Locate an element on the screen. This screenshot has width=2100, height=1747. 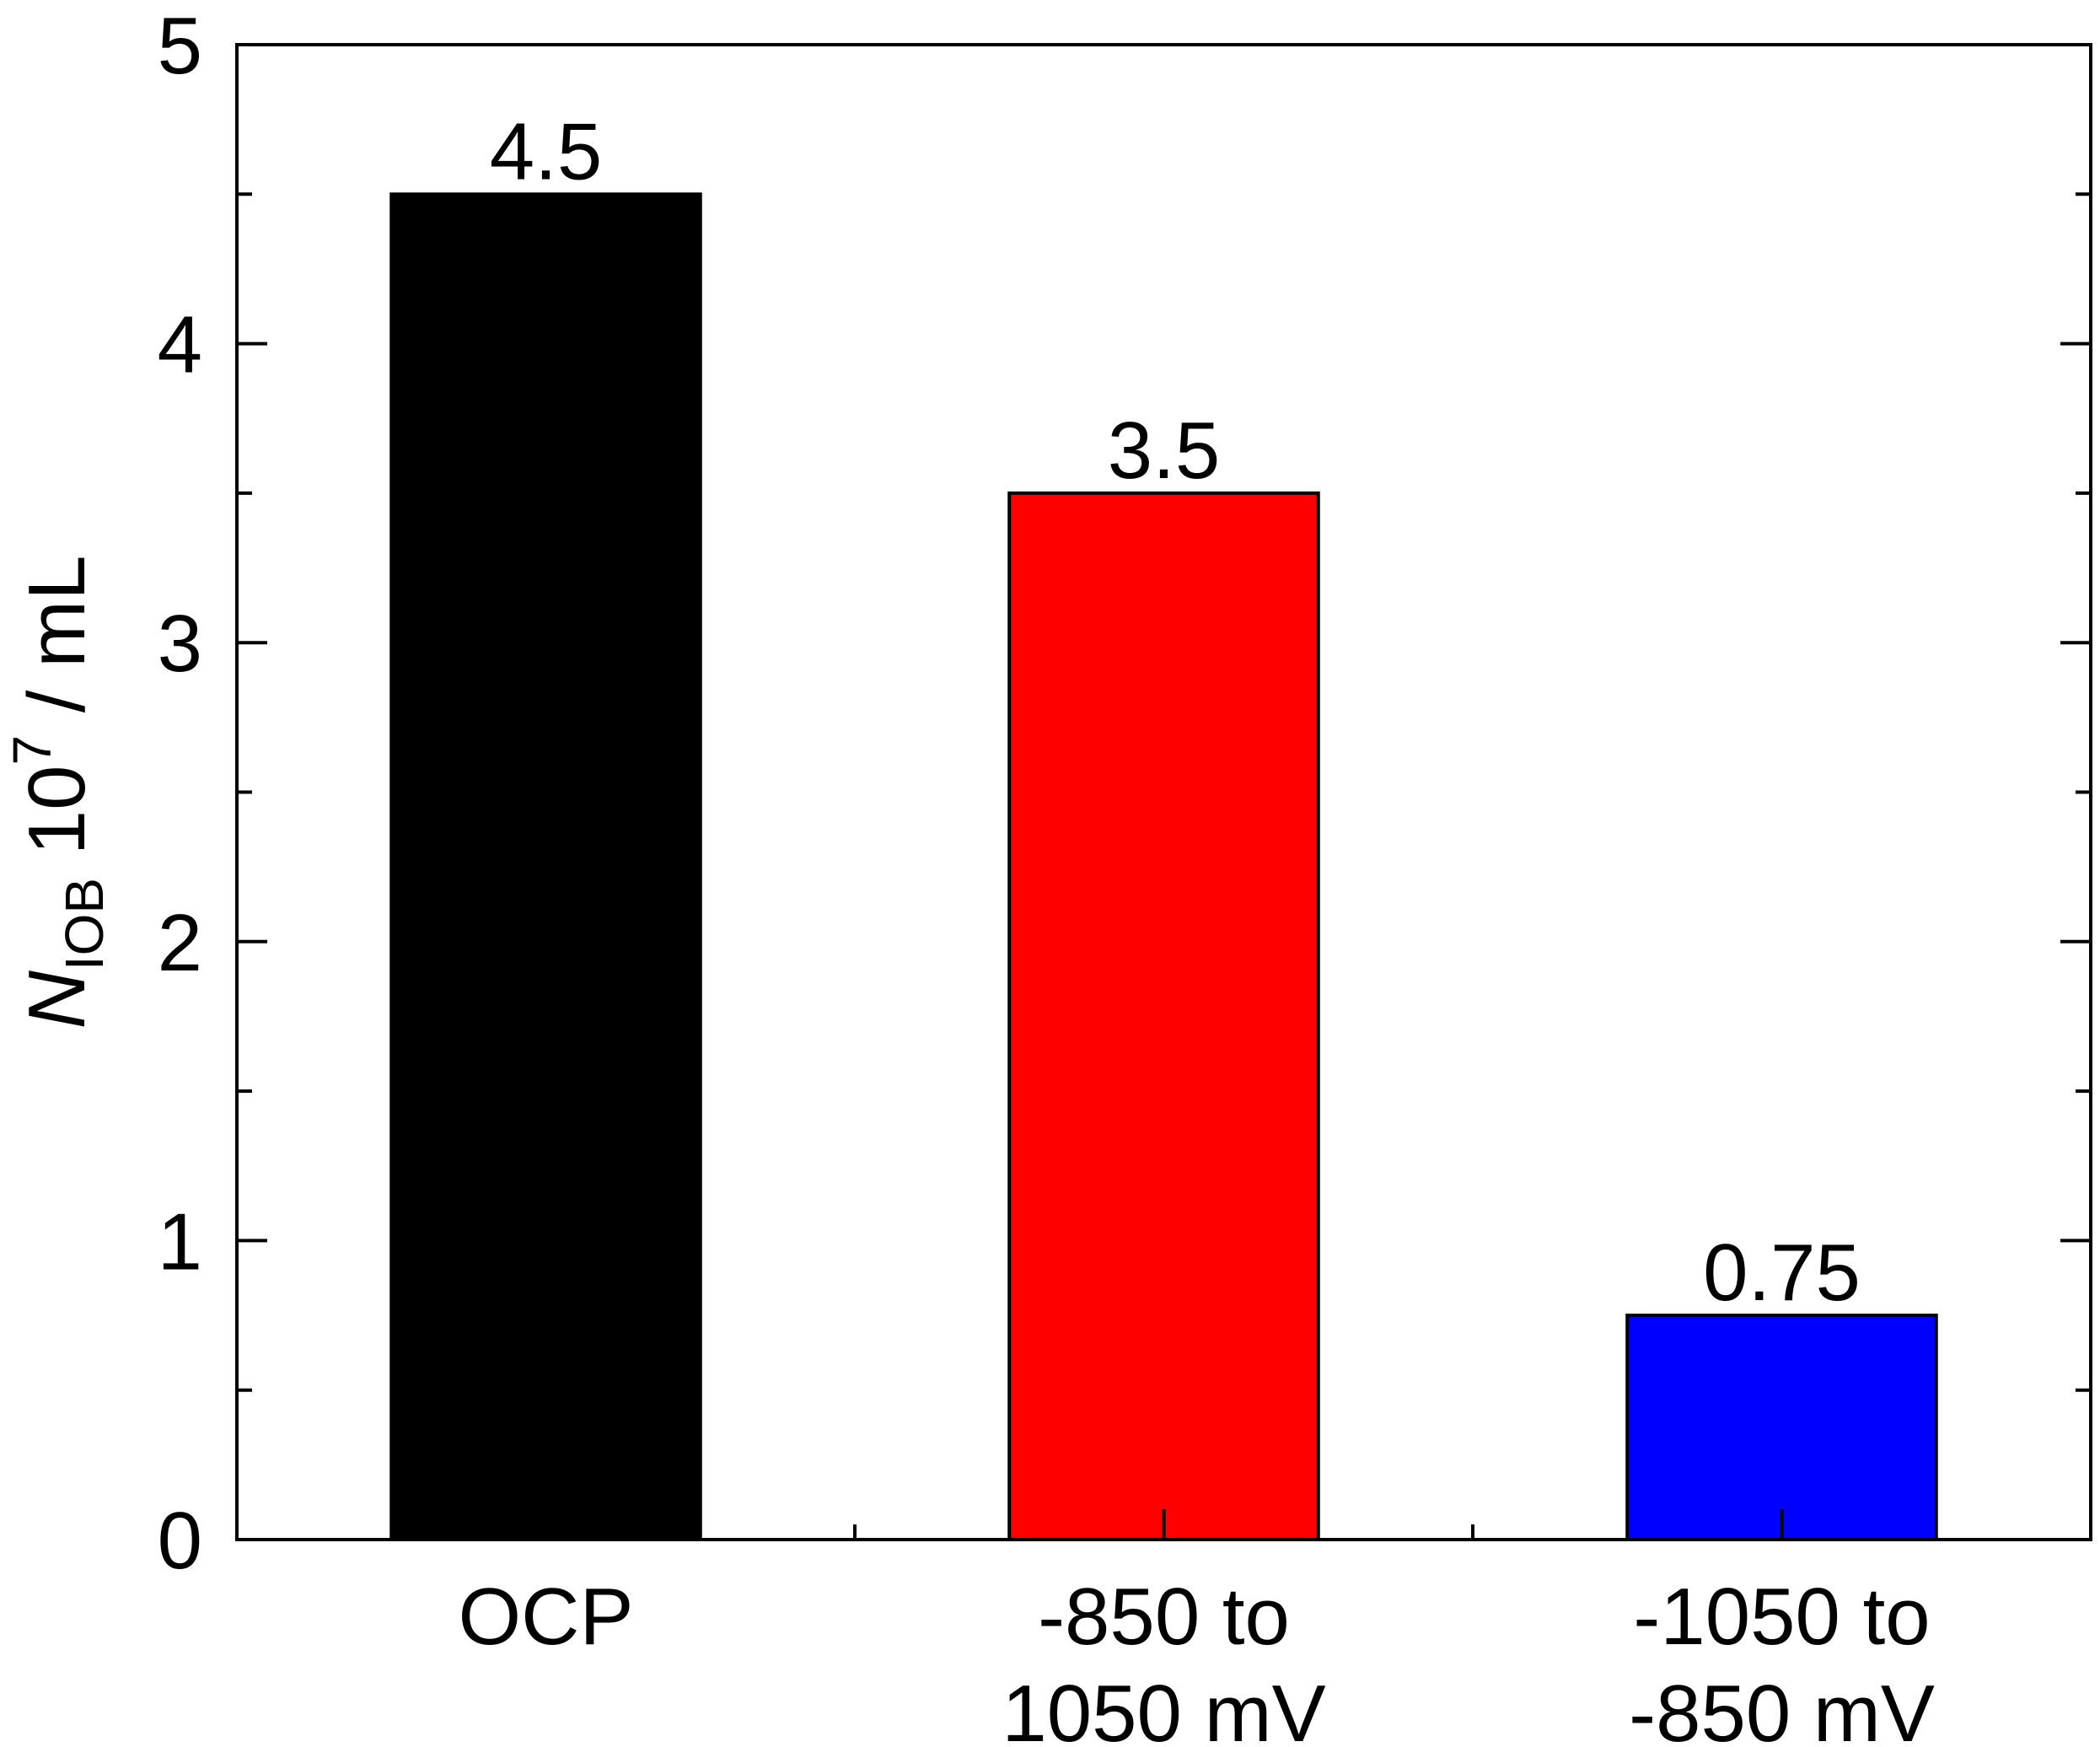
x-tick-label: OCP is located at coordinates (545, 1617).